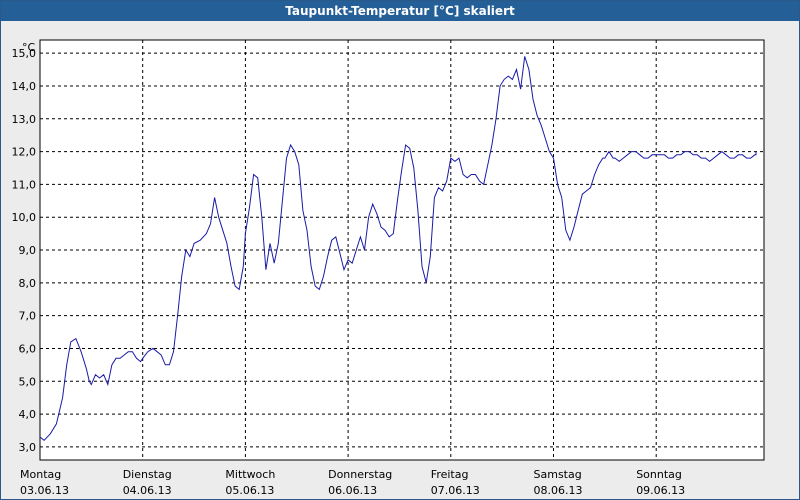  What do you see at coordinates (28, 316) in the screenshot?
I see `y-tick-label: 7,0` at bounding box center [28, 316].